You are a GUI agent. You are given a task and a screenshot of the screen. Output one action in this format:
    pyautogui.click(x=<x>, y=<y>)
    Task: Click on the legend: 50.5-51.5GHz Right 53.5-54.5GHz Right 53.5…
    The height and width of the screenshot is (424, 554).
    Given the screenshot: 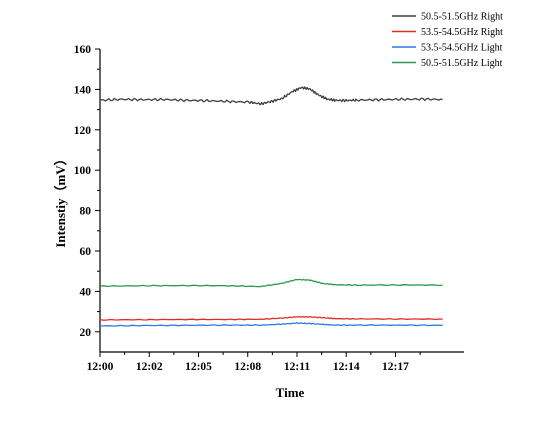 What is the action you would take?
    pyautogui.click(x=447, y=40)
    